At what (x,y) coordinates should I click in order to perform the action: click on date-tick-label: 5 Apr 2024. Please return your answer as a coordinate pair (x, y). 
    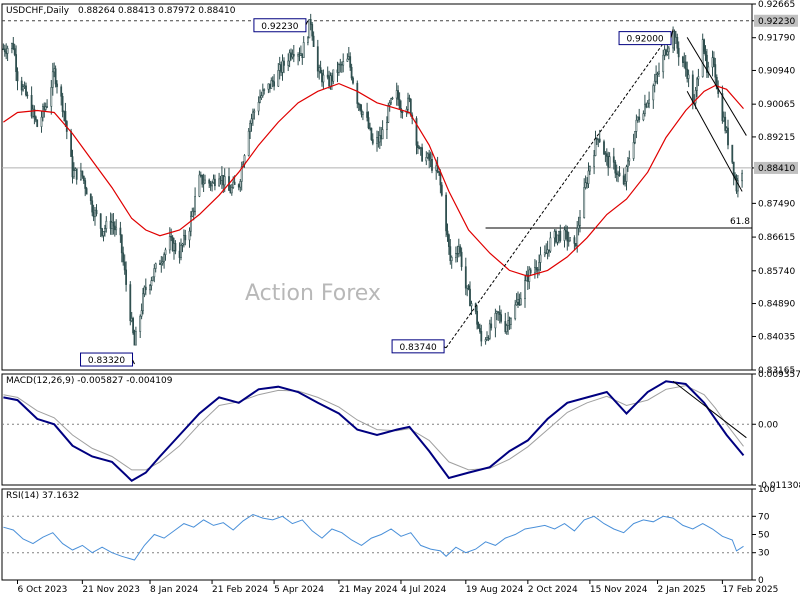
    Looking at the image, I should click on (299, 590).